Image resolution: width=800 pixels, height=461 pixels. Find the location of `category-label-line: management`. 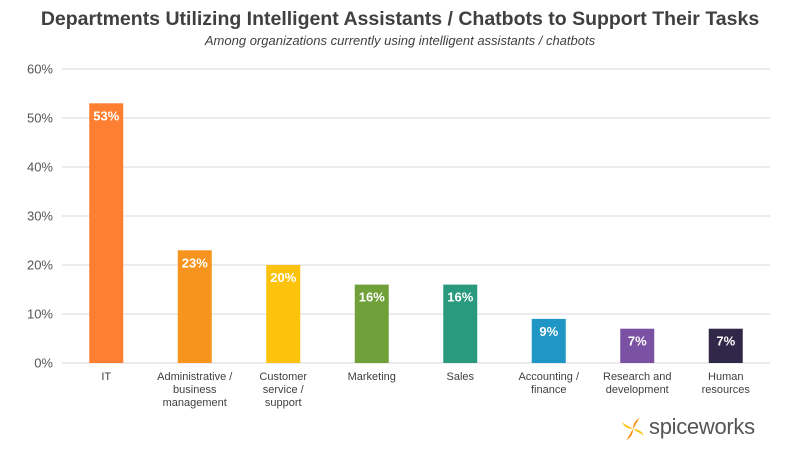

category-label-line: management is located at coordinates (195, 403).